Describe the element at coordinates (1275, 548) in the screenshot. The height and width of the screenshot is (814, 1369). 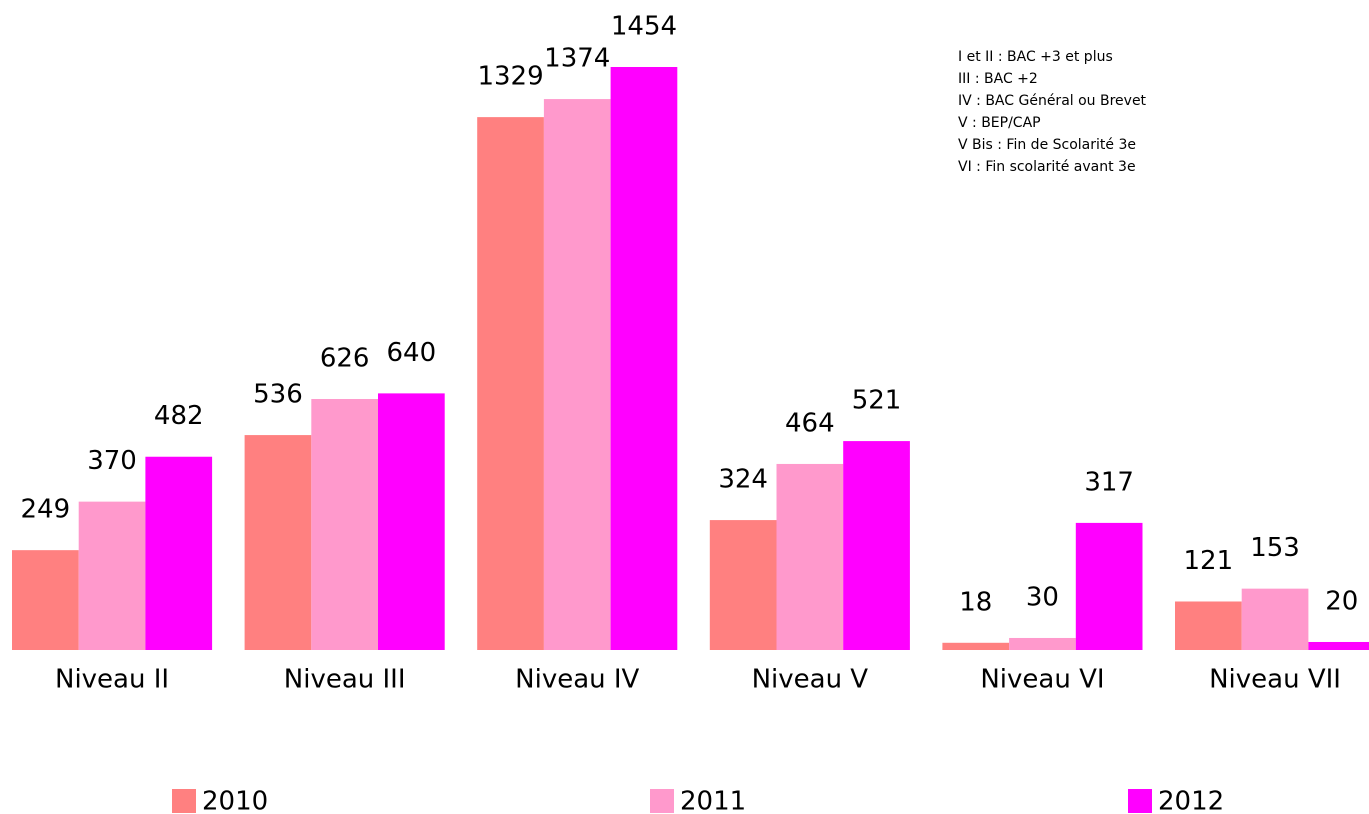
I see `value-label: 153` at that location.